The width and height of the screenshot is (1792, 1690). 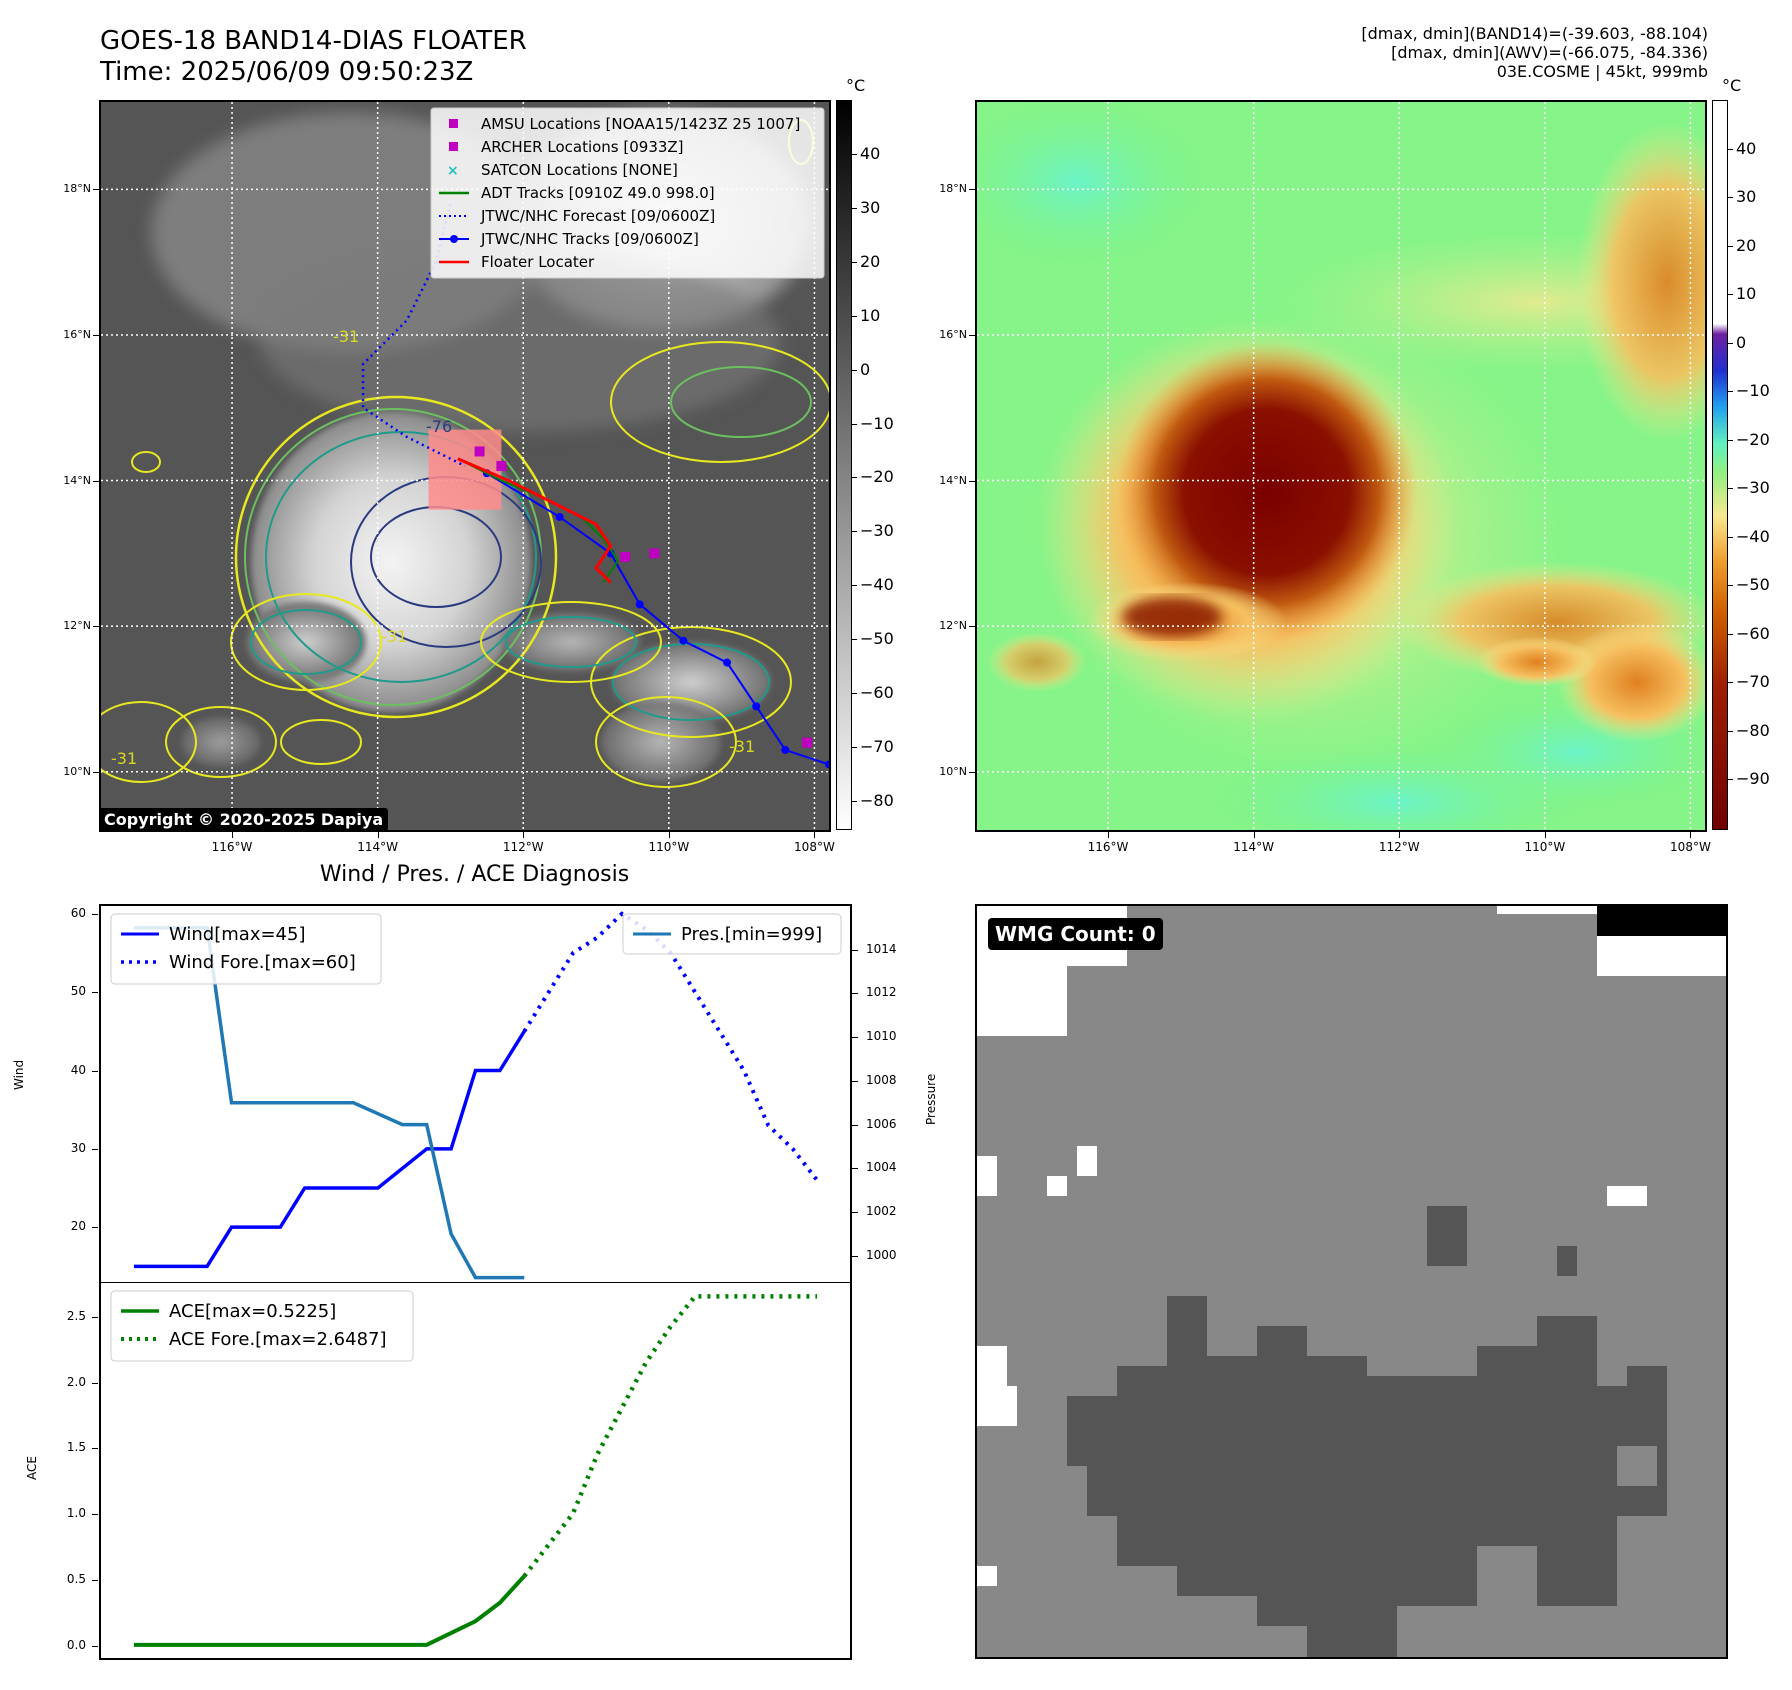 What do you see at coordinates (287, 72) in the screenshot?
I see `map-time-line: Time: 2025/06/09 09:50:23Z` at bounding box center [287, 72].